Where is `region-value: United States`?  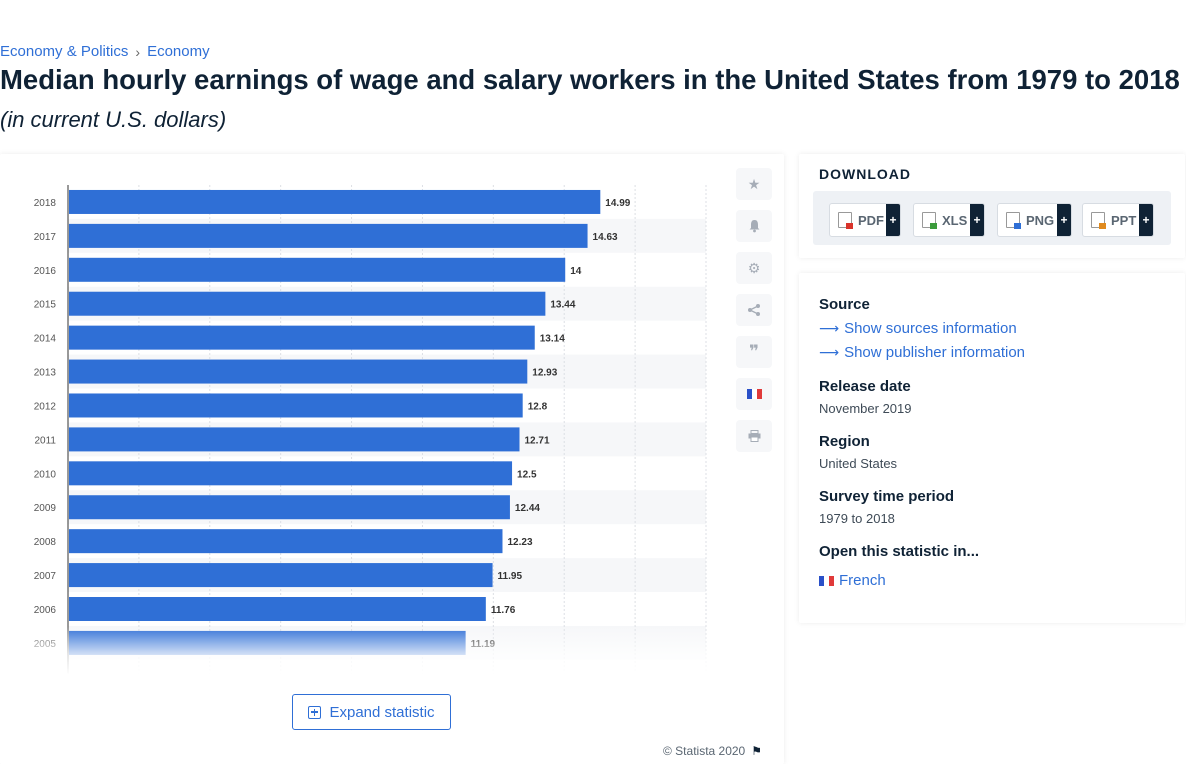
region-value: United States is located at coordinates (858, 463).